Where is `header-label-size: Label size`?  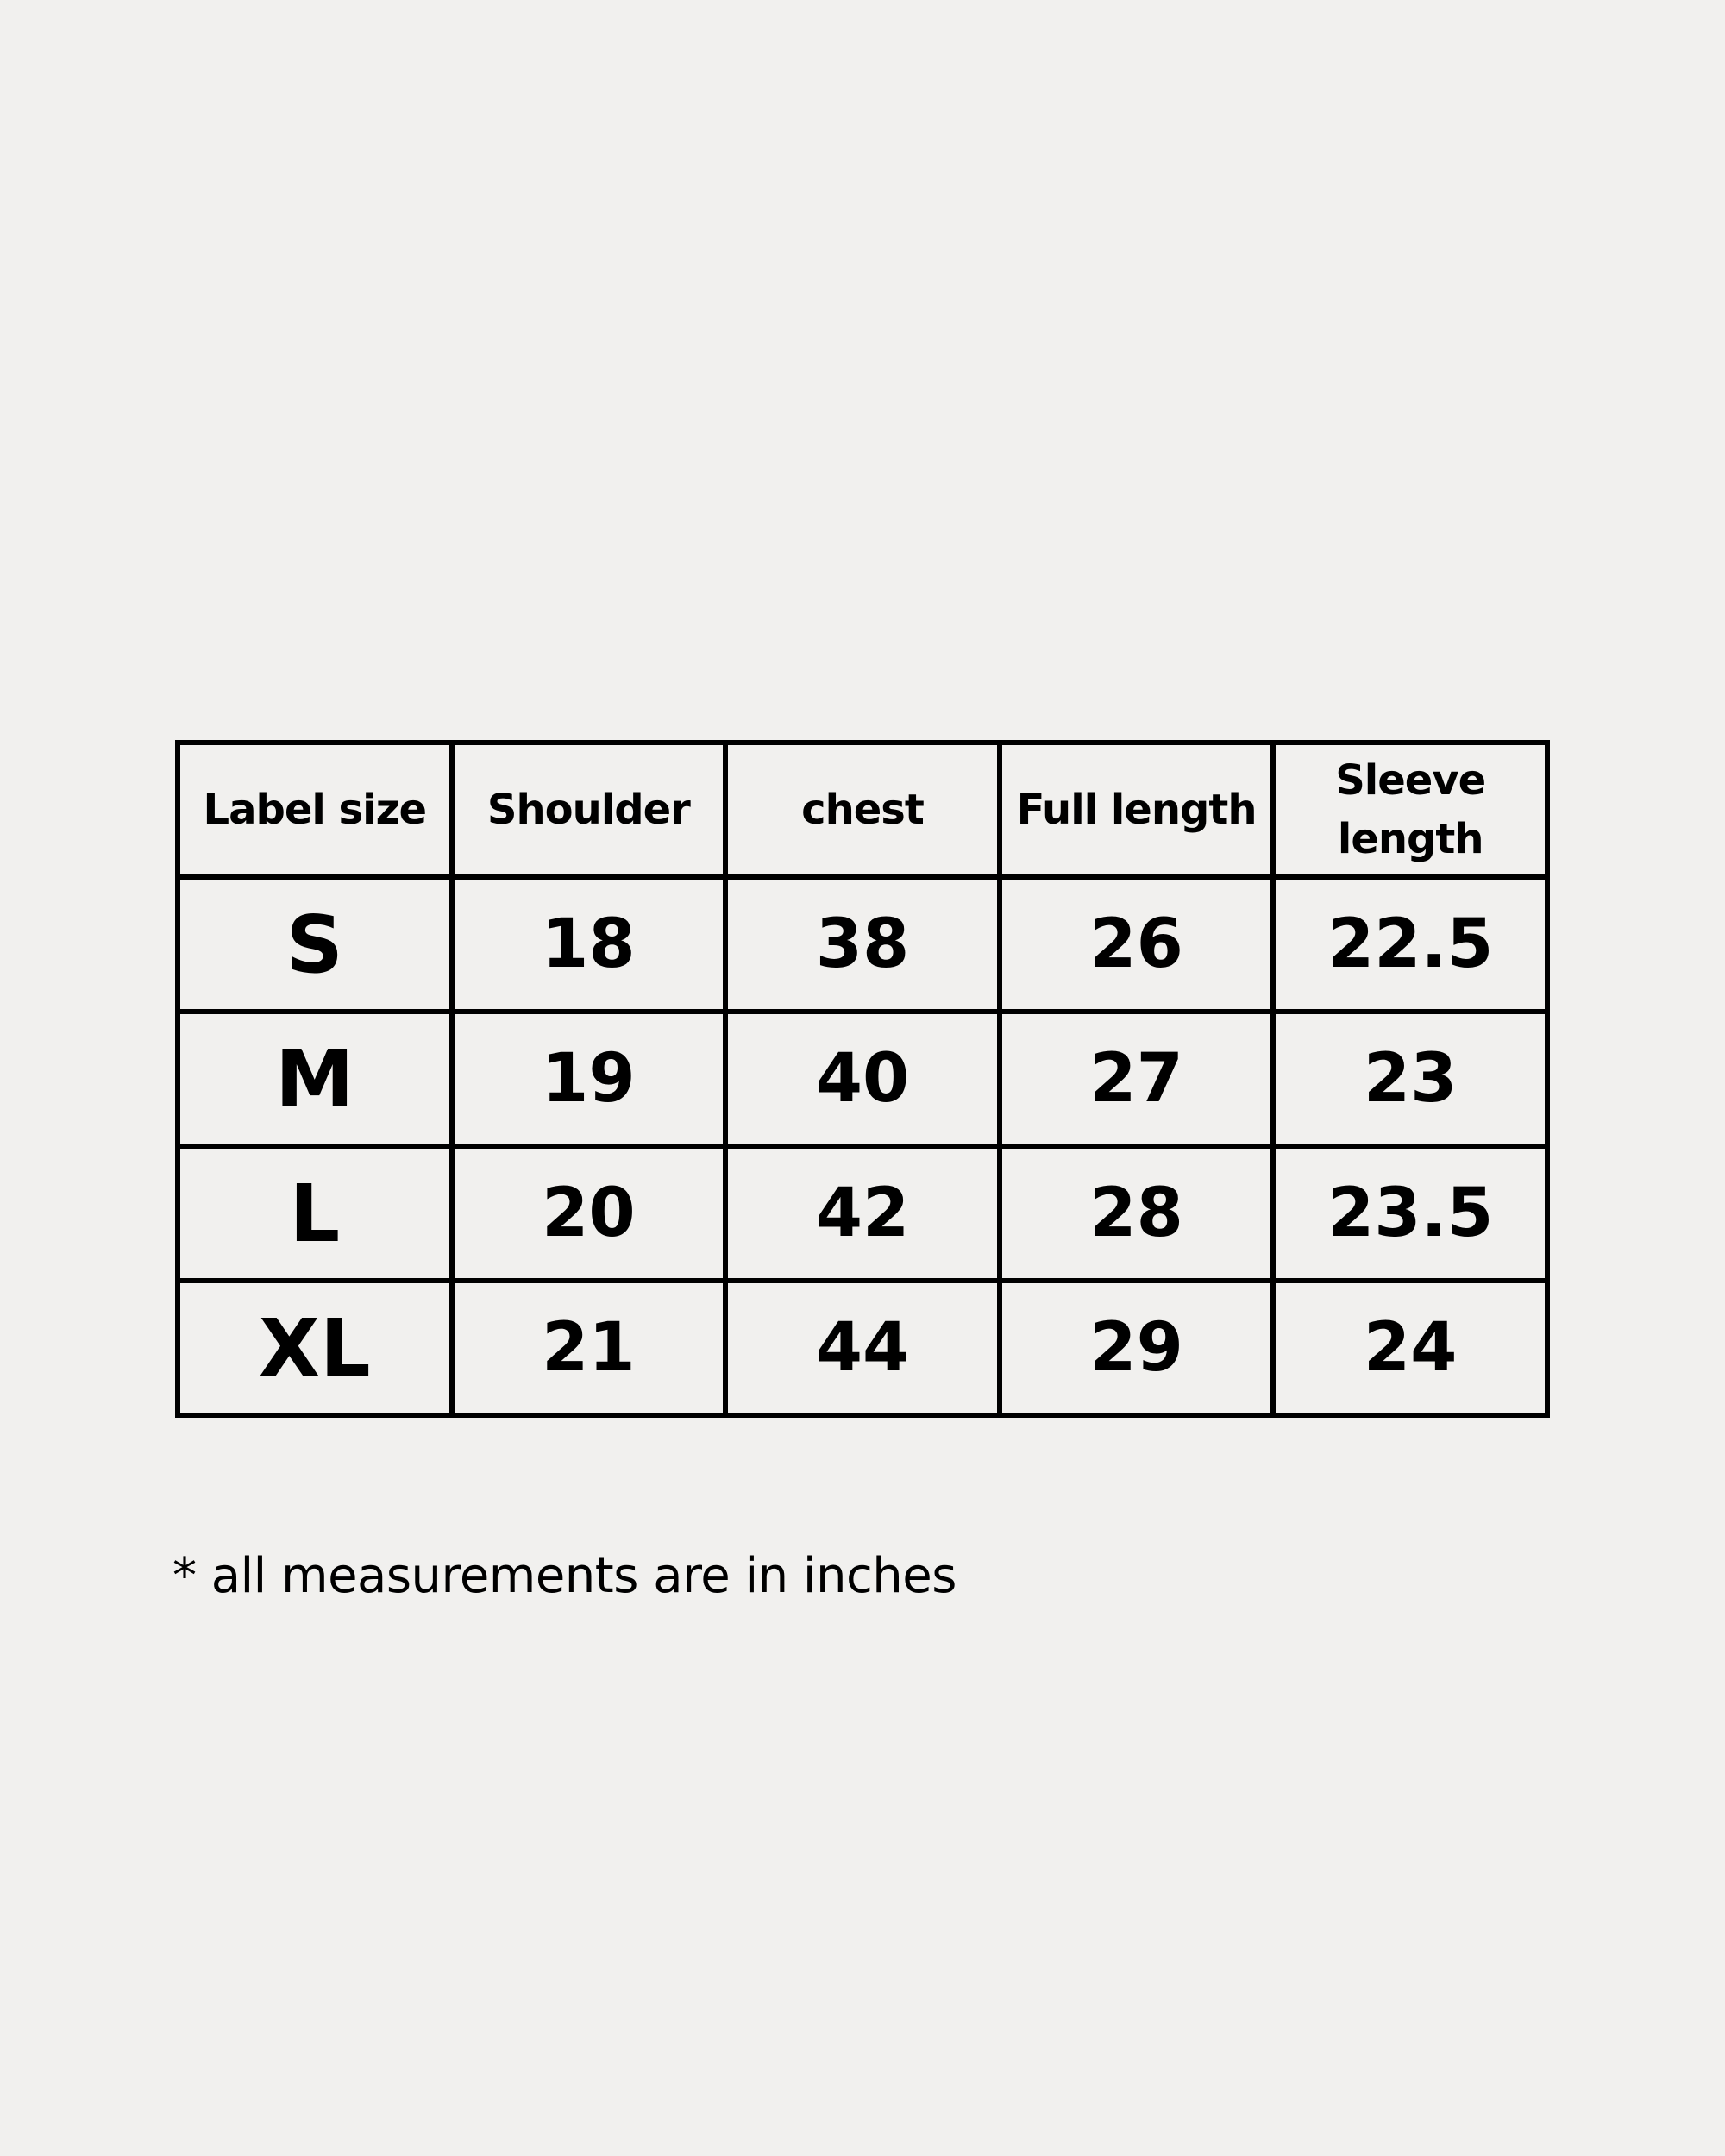 header-label-size: Label size is located at coordinates (315, 810).